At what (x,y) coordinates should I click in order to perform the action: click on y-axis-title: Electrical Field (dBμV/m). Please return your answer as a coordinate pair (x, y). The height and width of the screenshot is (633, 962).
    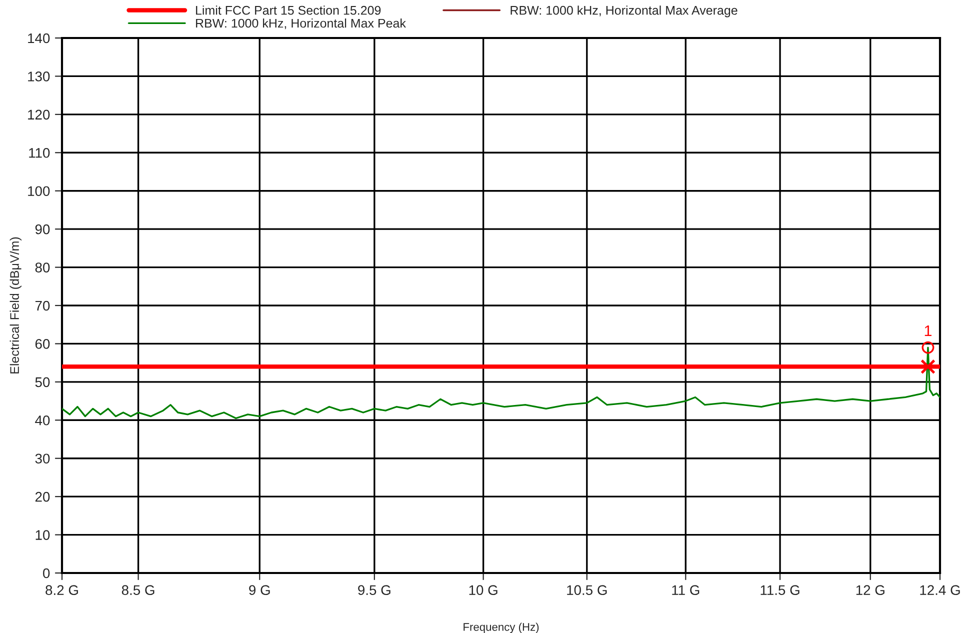
    Looking at the image, I should click on (16, 305).